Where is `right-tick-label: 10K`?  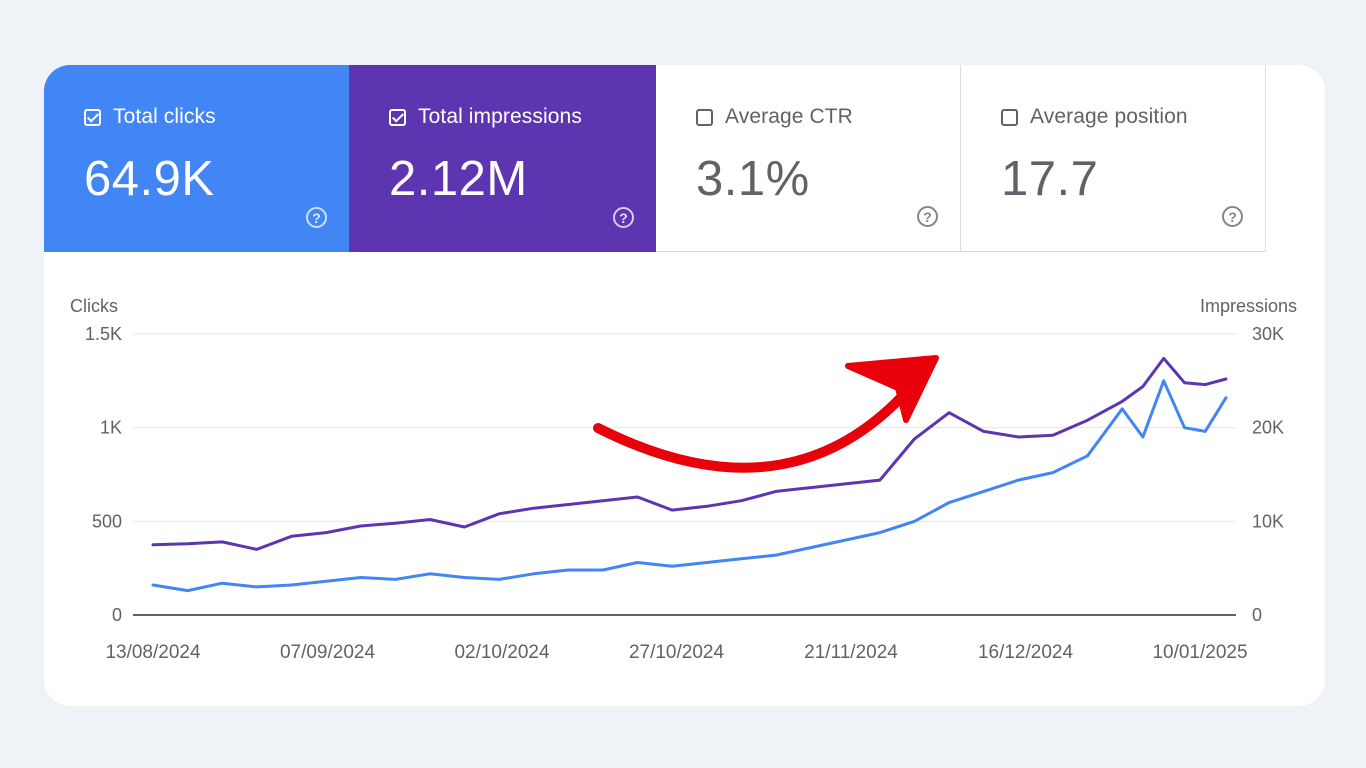
right-tick-label: 10K is located at coordinates (1268, 521).